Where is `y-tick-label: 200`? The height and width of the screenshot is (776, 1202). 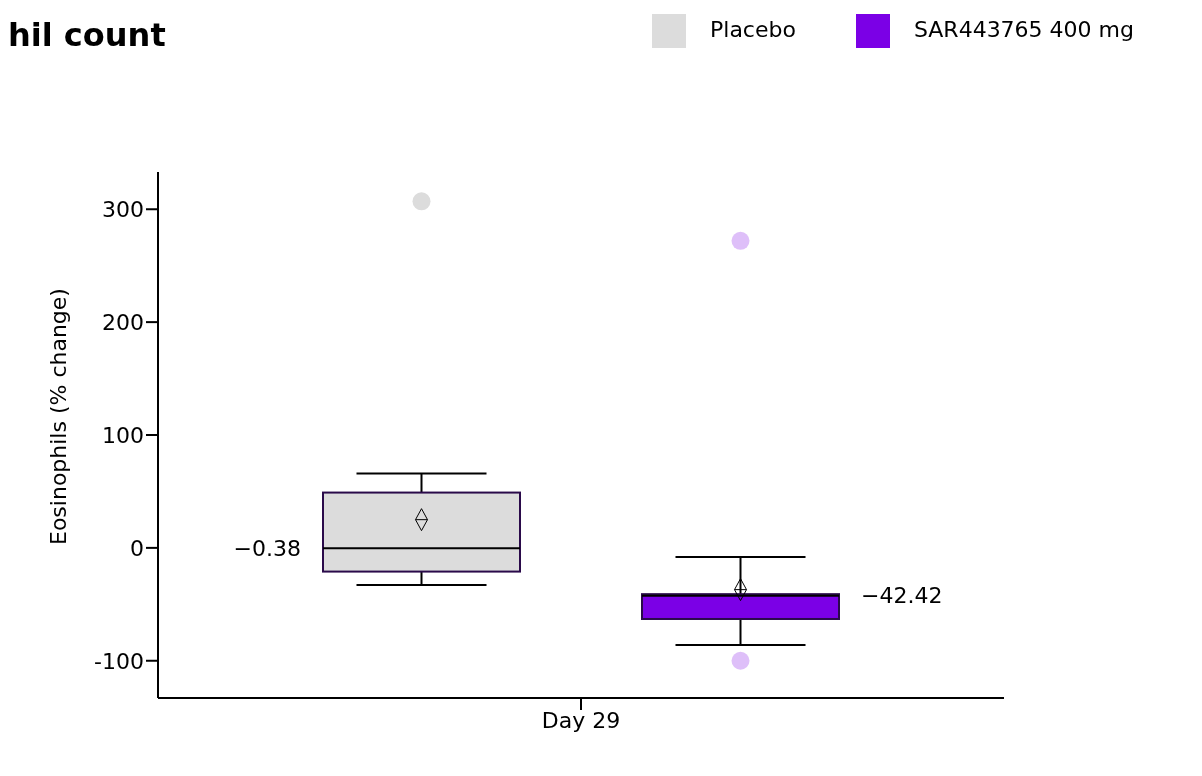
y-tick-label: 200 is located at coordinates (123, 322).